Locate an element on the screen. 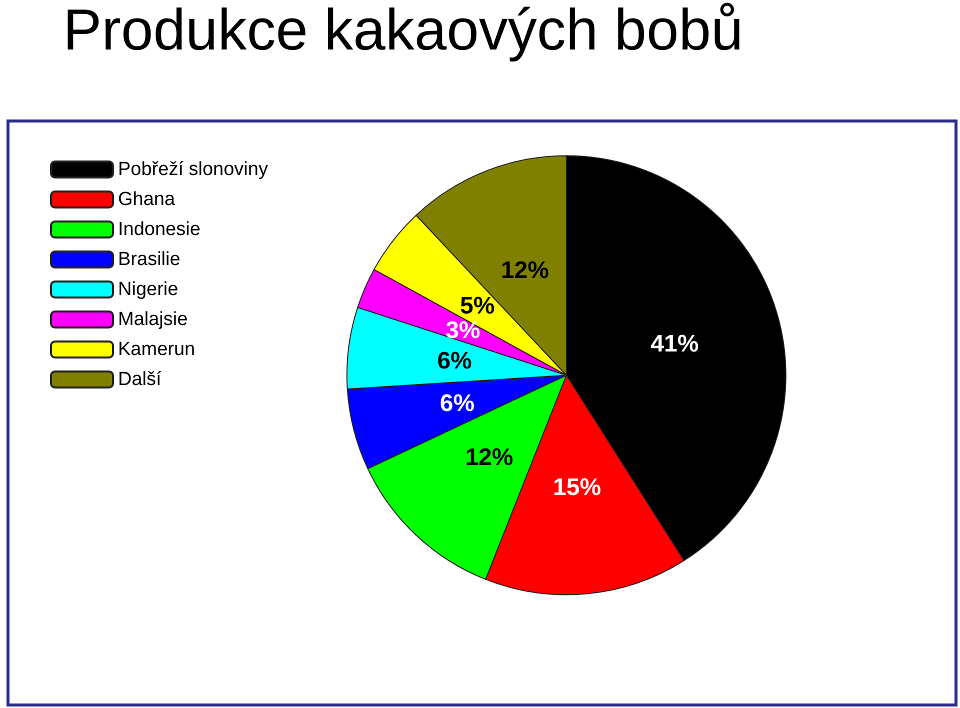  legend-label: Kamerun is located at coordinates (157, 349).